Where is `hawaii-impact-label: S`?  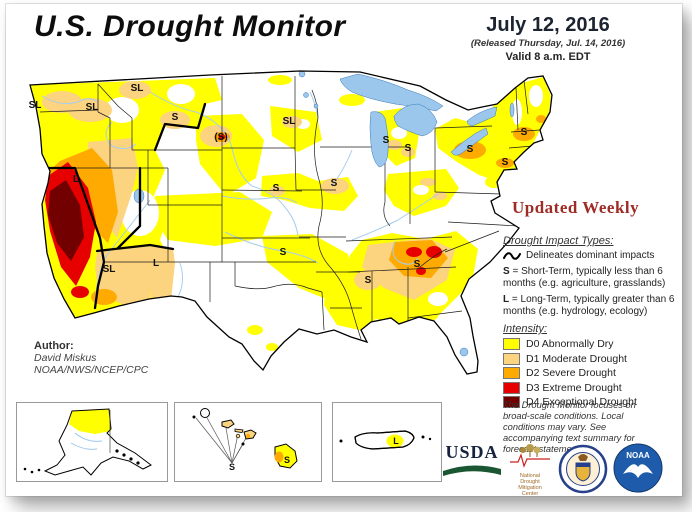
hawaii-impact-label: S is located at coordinates (232, 467).